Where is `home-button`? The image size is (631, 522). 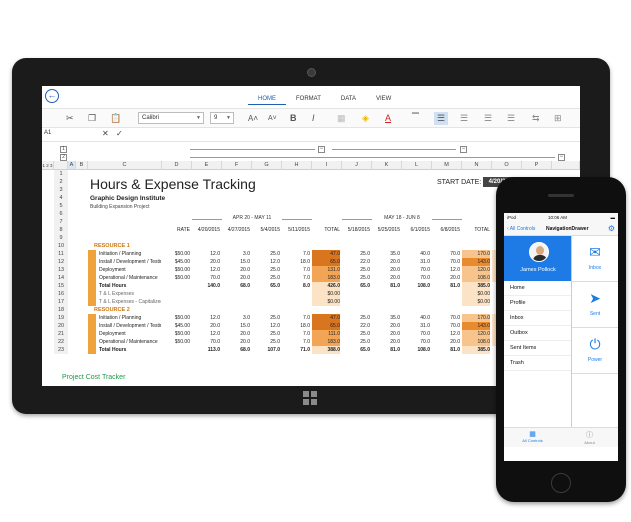 home-button is located at coordinates (561, 483).